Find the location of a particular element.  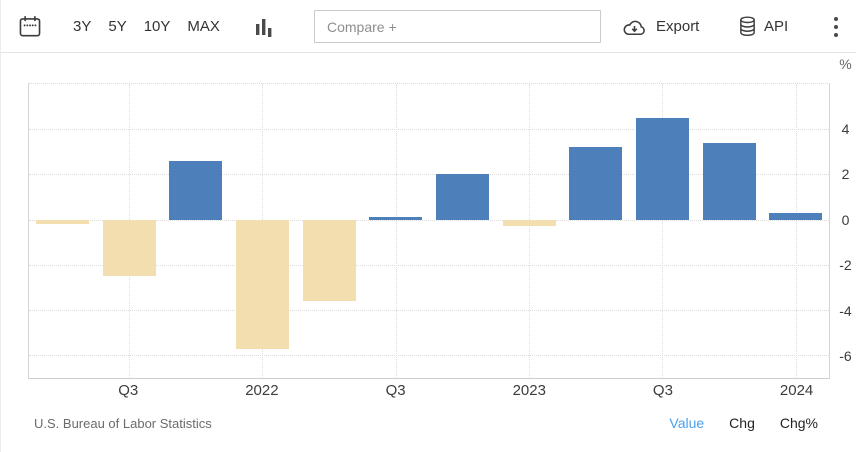

calendar-icon is located at coordinates (30, 26).